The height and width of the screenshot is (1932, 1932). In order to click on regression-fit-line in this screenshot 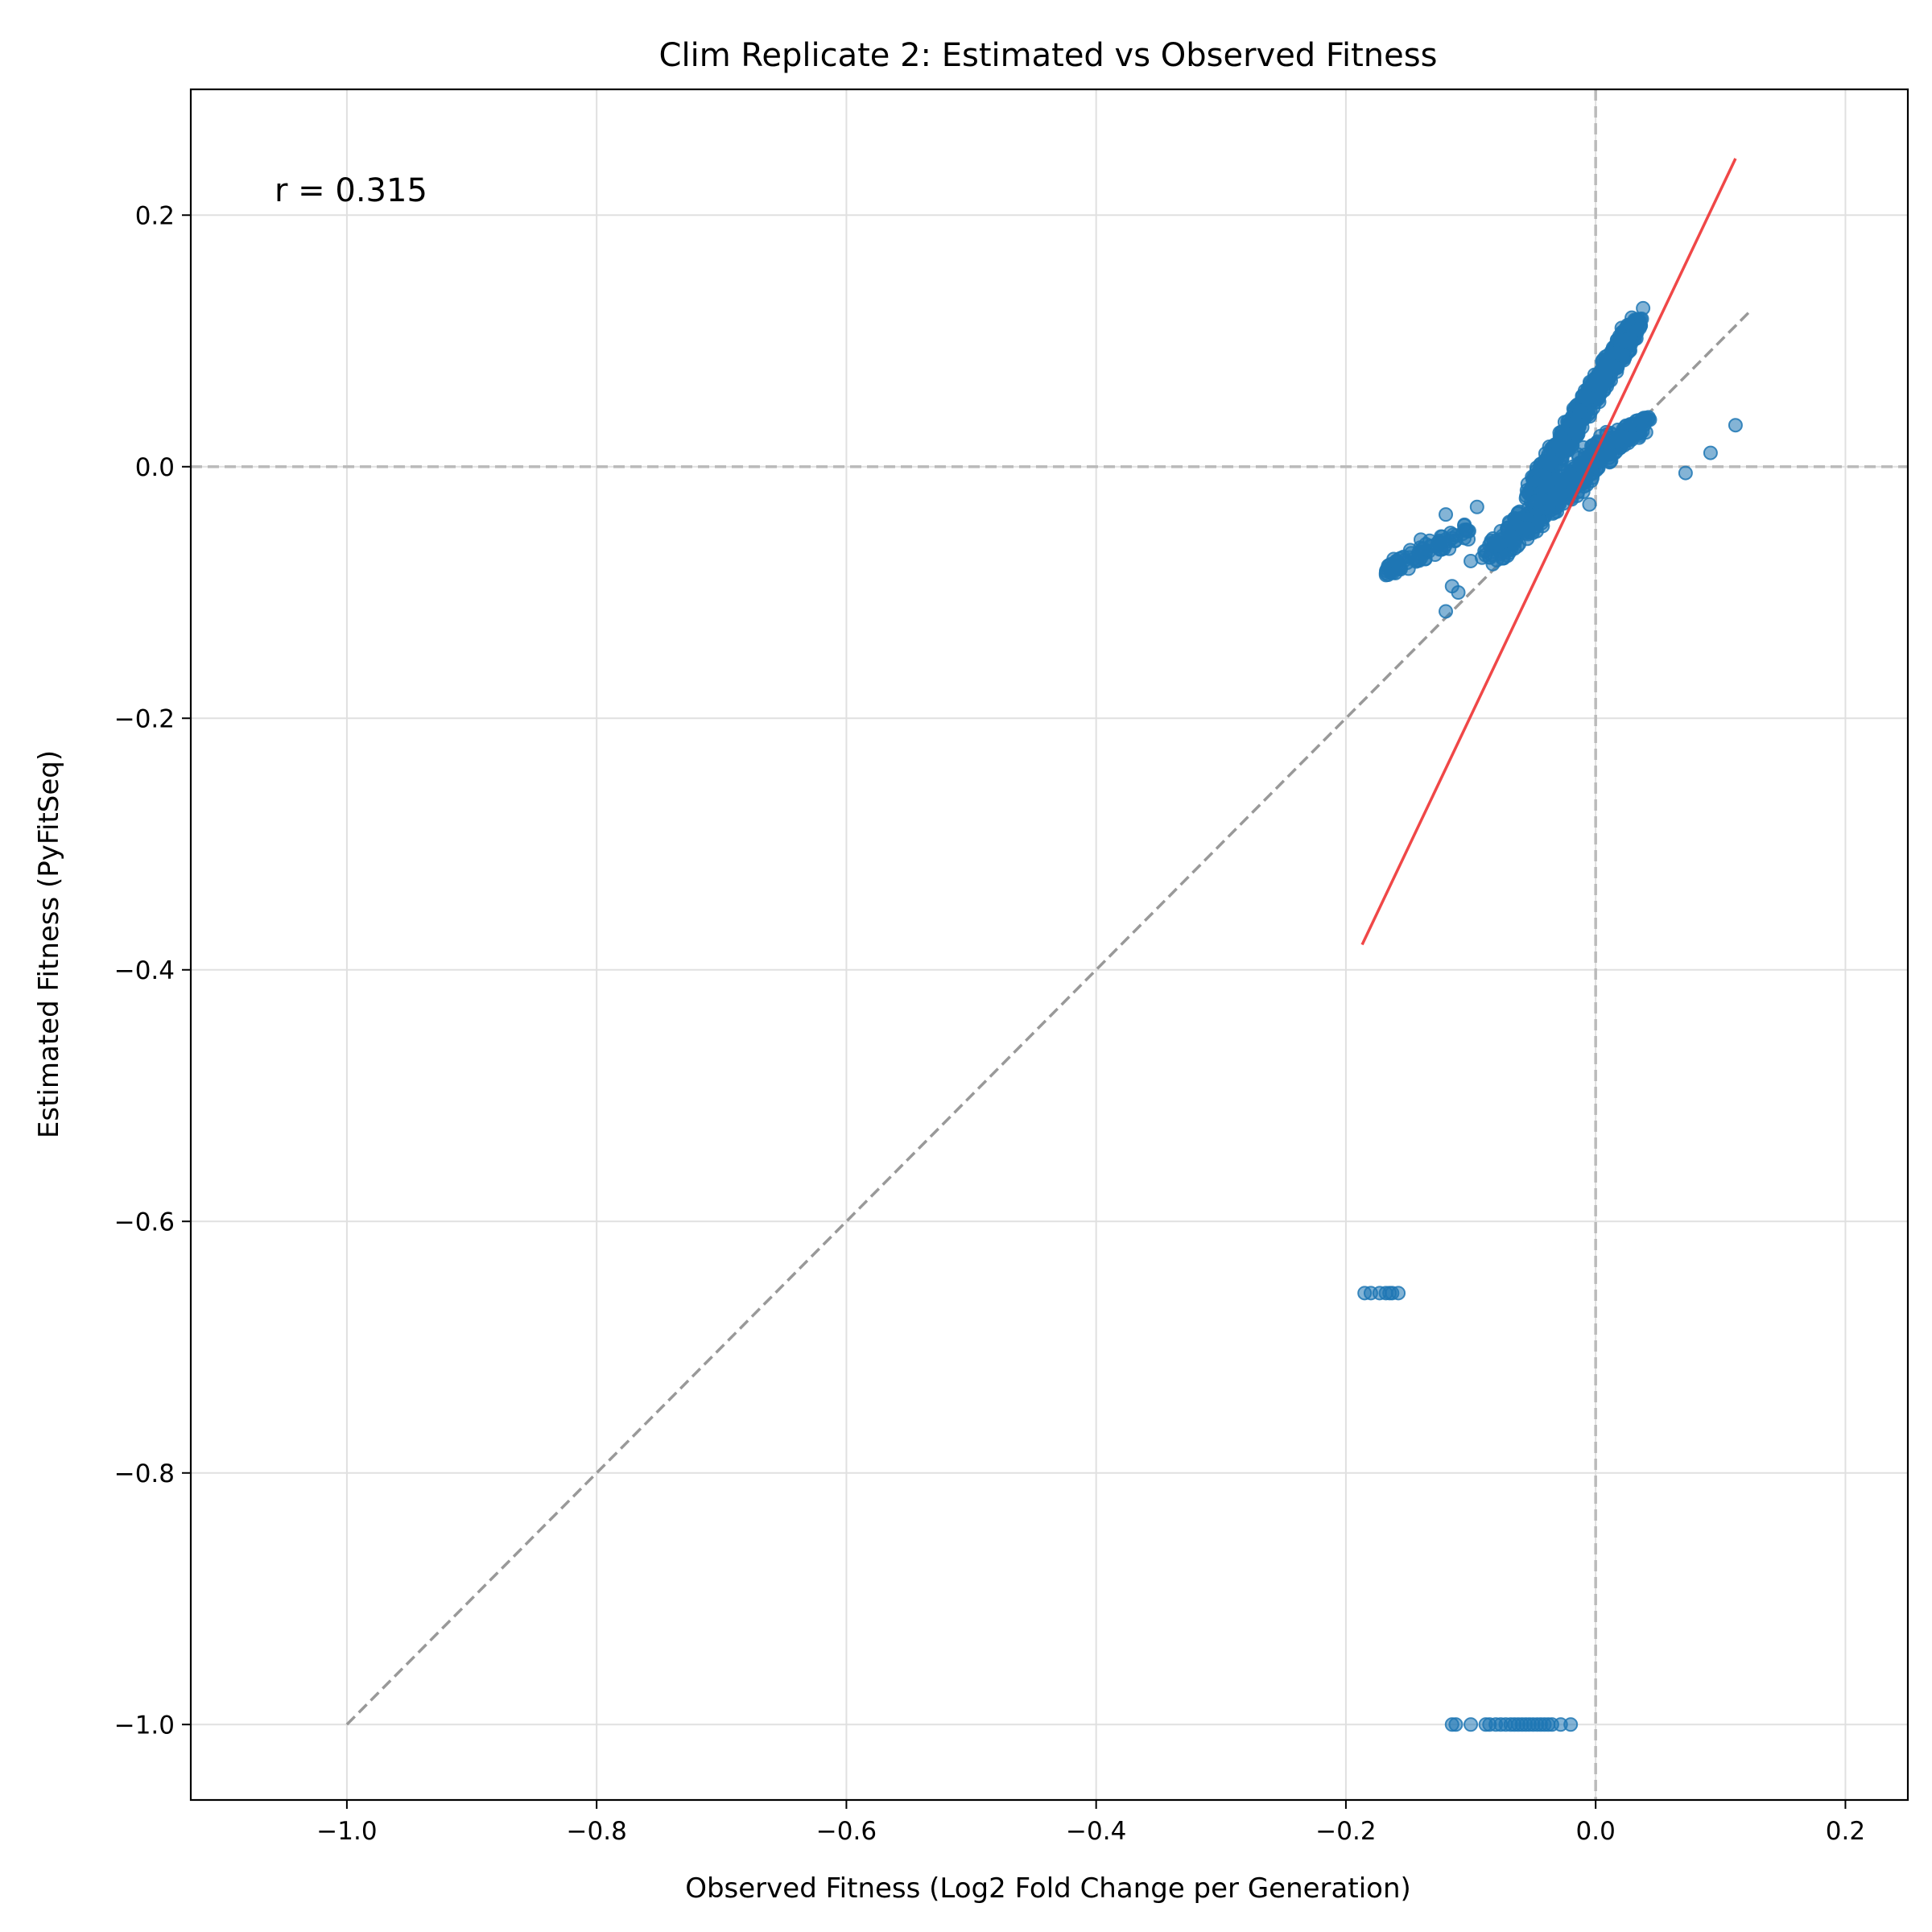, I will do `click(1548, 552)`.